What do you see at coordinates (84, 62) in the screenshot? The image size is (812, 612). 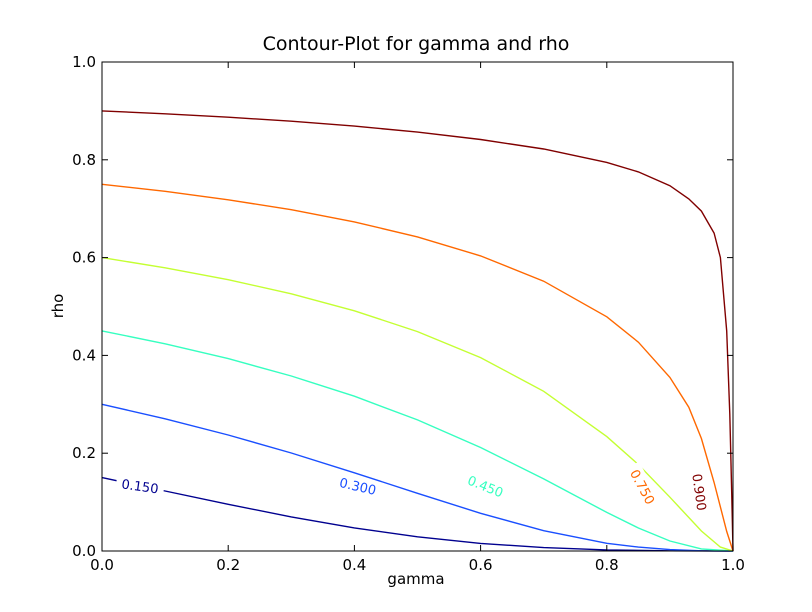 I see `y-tick-label: 1.0` at bounding box center [84, 62].